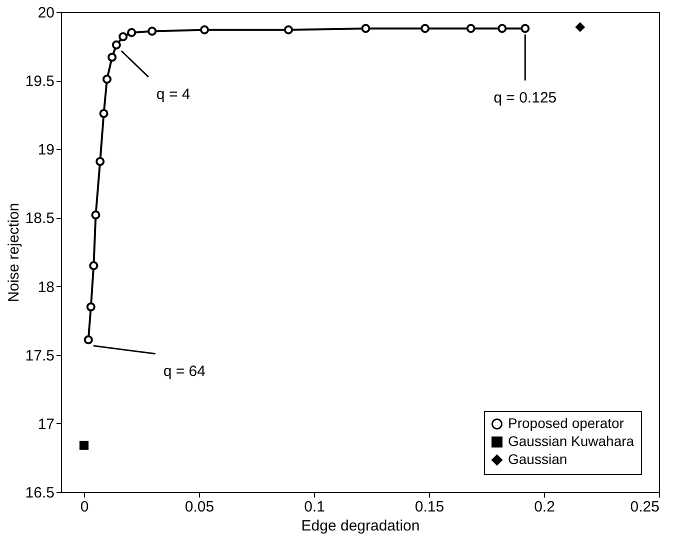 This screenshot has height=546, width=694. I want to click on legend-label: Gaussian Kuwahara, so click(571, 441).